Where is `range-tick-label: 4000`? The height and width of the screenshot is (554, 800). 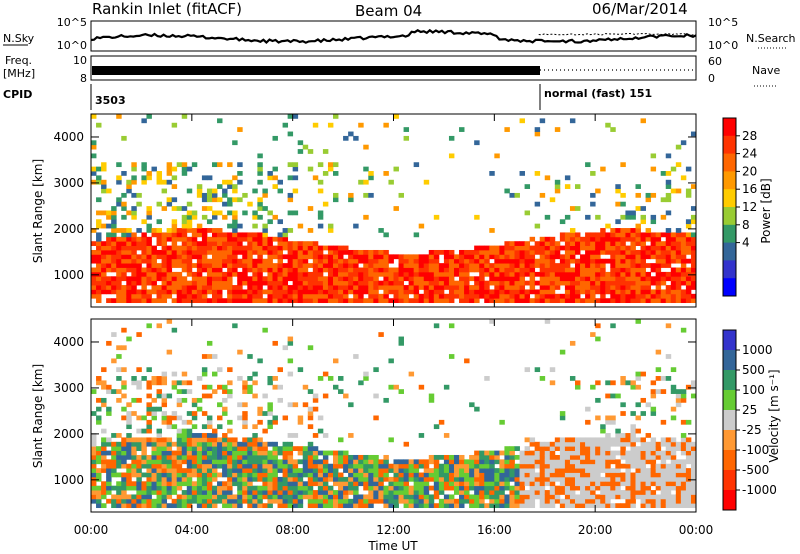
range-tick-label: 4000 is located at coordinates (68, 137).